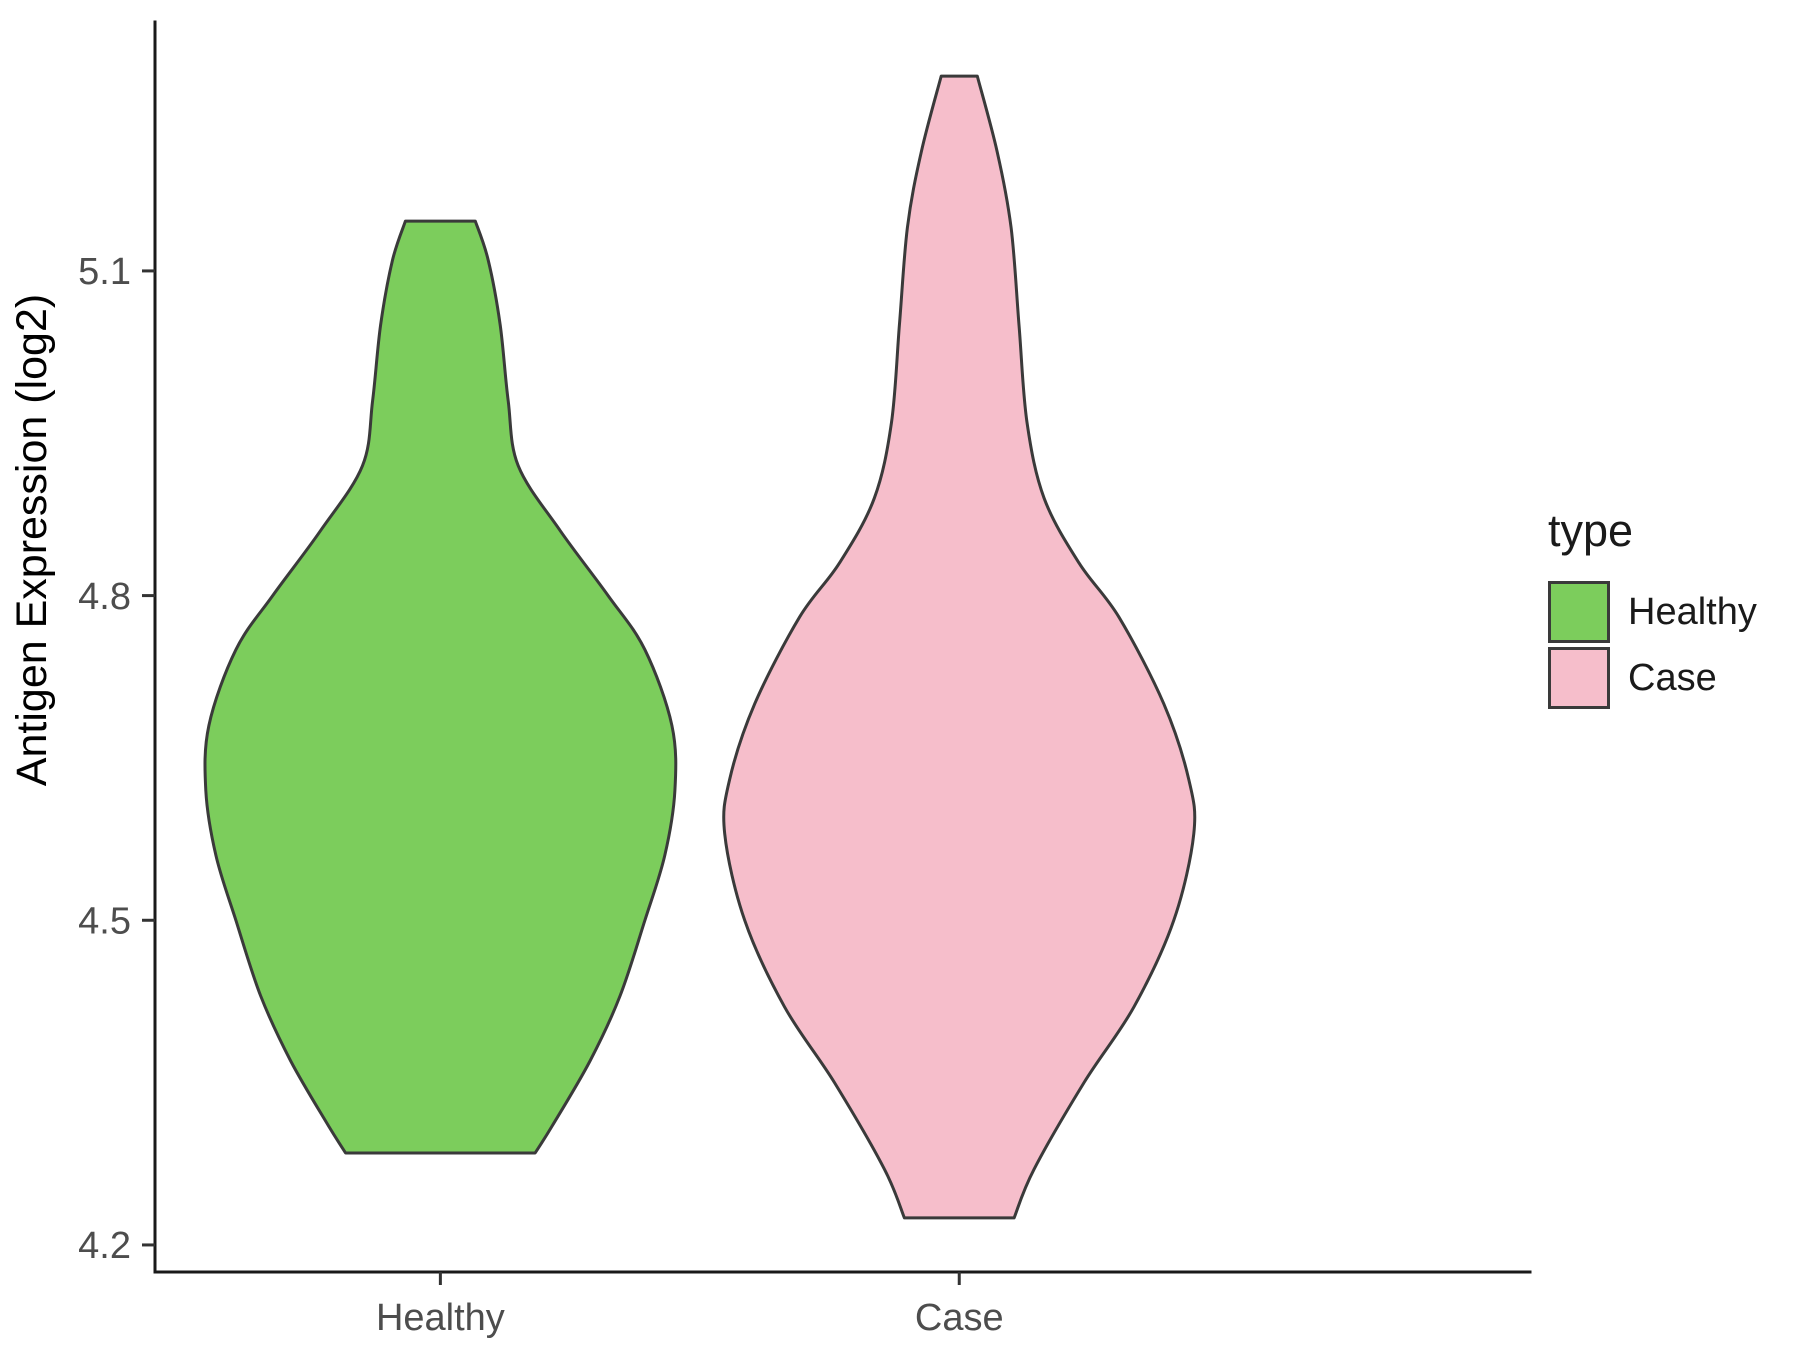  I want to click on y-axis-title: Antigen Expression (log2), so click(32, 540).